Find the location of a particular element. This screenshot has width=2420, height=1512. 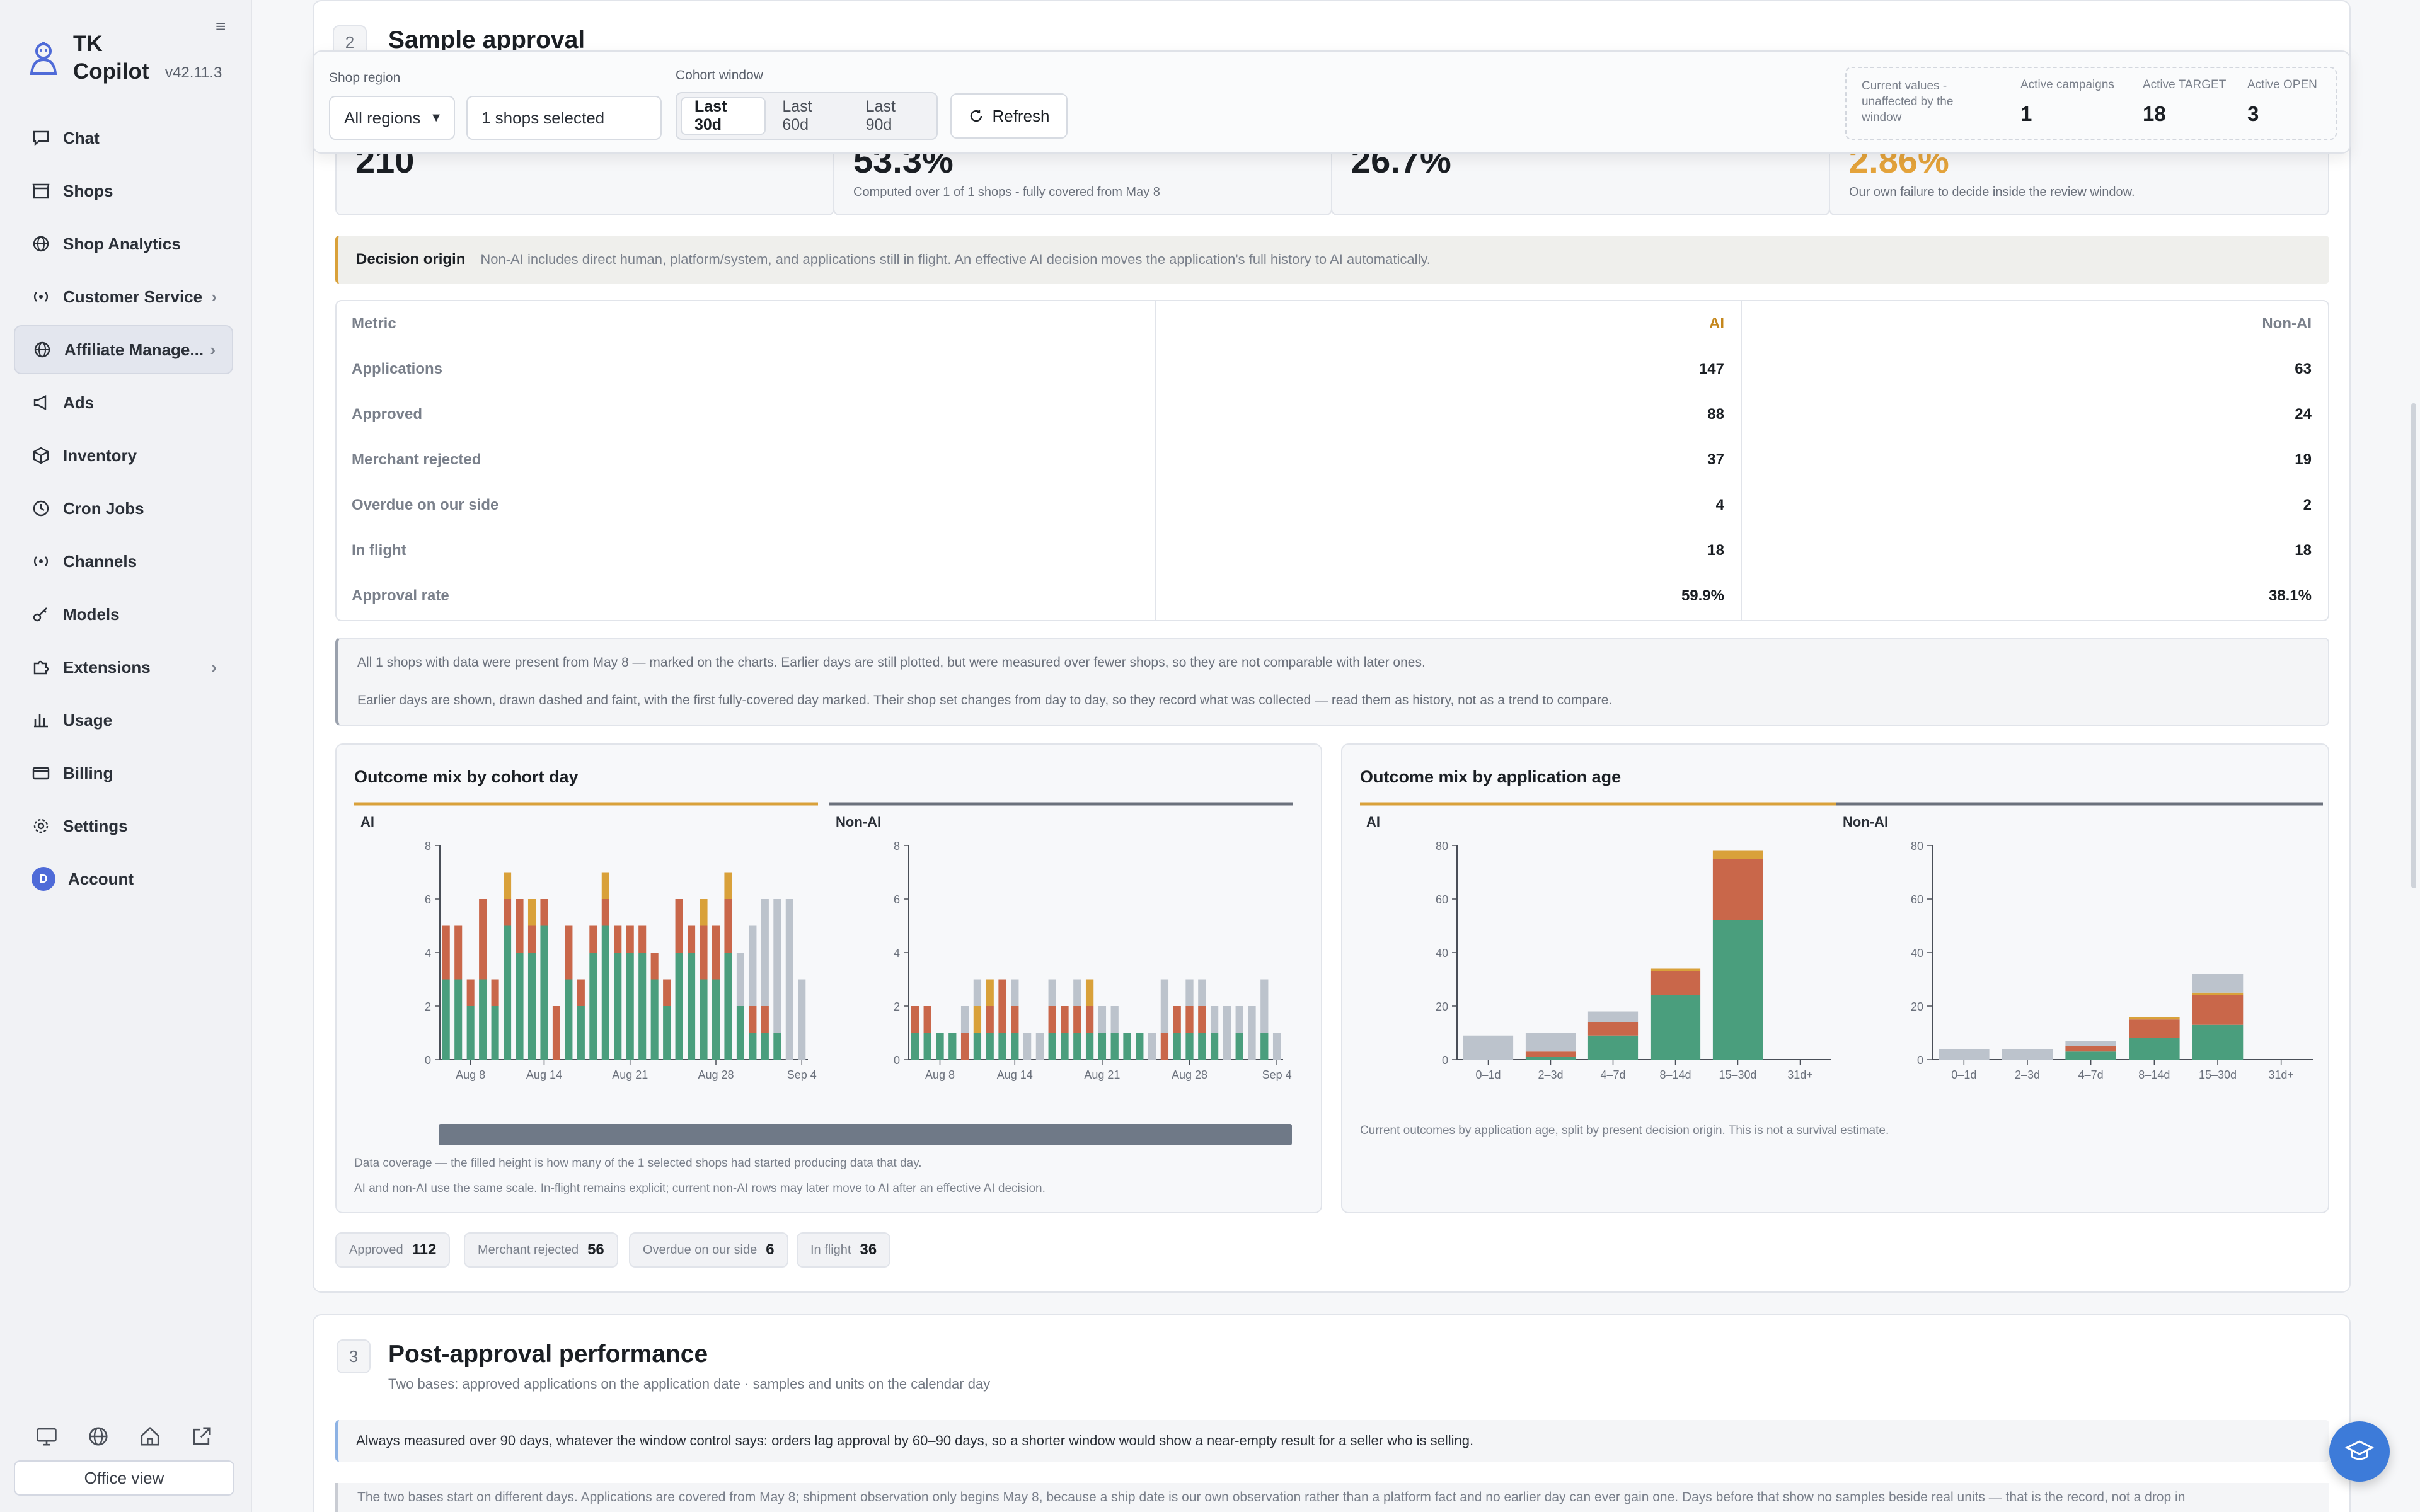

sidebar-item-label: Cron Jobs is located at coordinates (104, 508).